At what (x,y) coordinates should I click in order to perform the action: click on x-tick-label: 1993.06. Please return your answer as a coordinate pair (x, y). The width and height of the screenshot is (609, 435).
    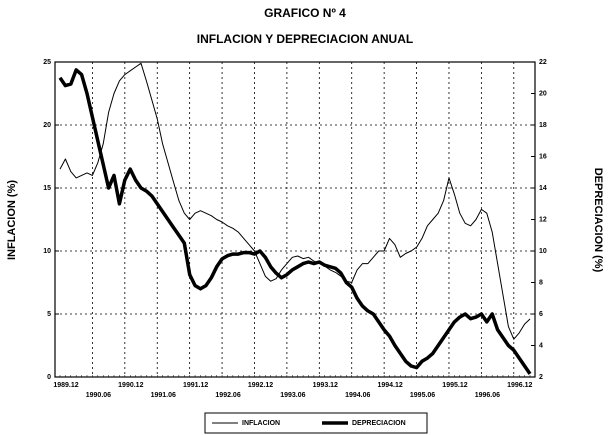
    Looking at the image, I should click on (292, 395).